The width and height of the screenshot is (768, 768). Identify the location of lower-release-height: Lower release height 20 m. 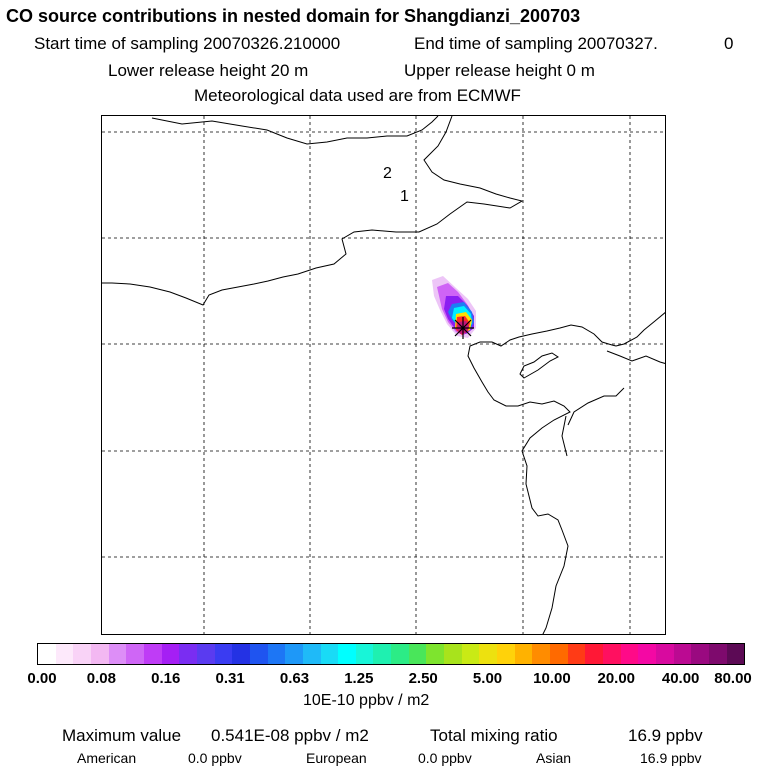
(208, 70).